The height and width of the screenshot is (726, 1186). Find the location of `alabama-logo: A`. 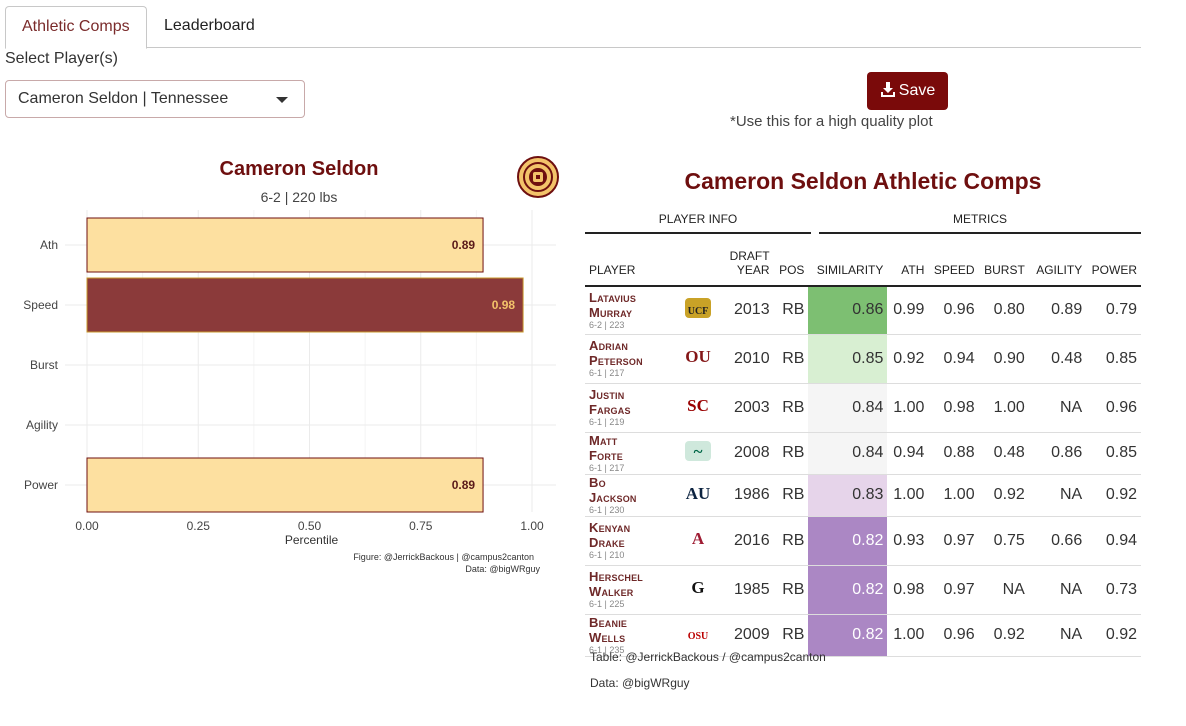

alabama-logo: A is located at coordinates (698, 538).